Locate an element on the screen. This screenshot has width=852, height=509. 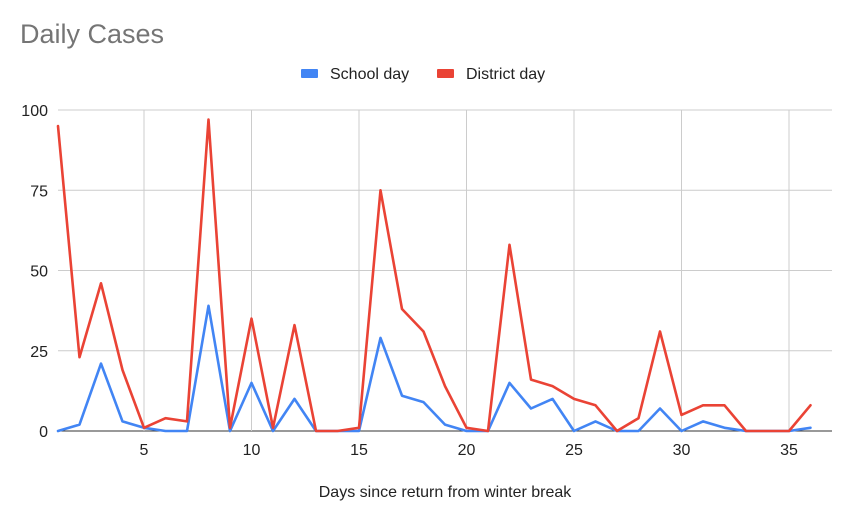
legend-label-school-day: School day is located at coordinates (369, 74).